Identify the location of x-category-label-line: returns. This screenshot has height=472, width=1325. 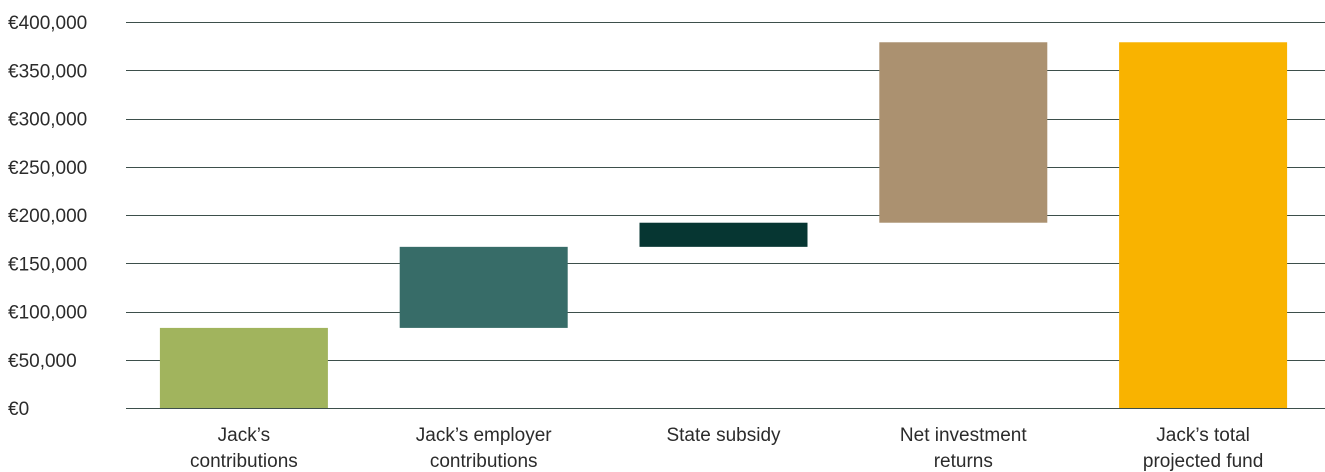
(963, 461).